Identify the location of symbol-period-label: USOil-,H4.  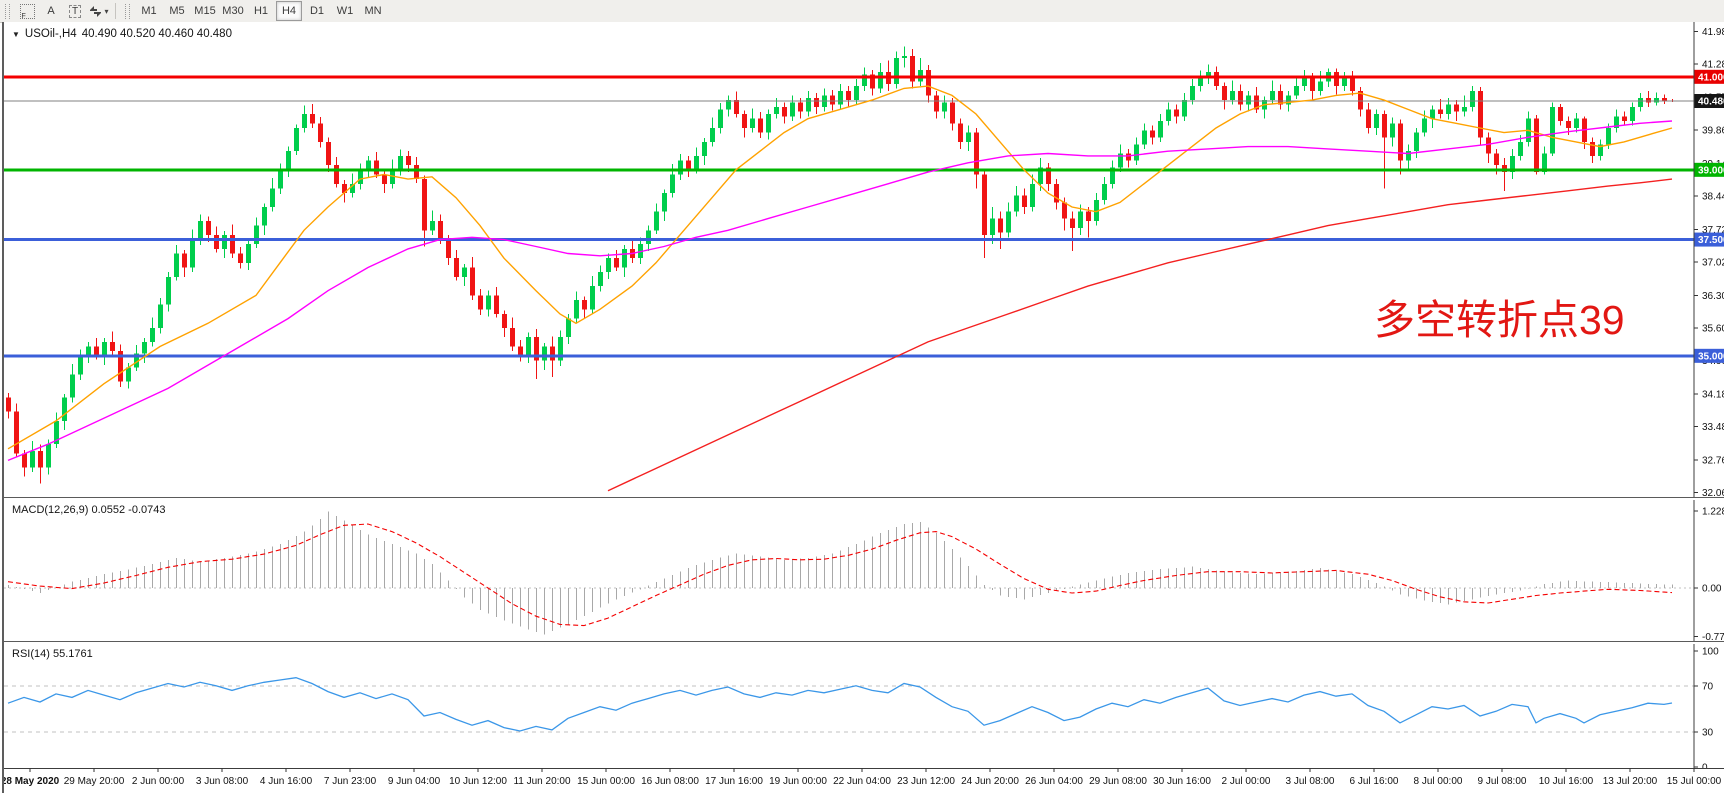
(50, 34).